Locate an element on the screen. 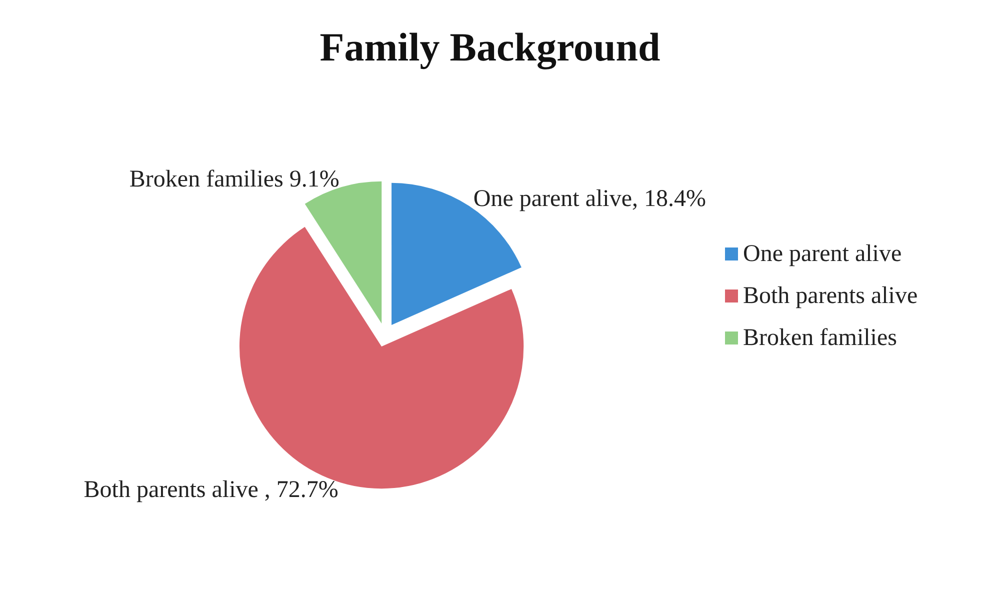 The image size is (998, 592). data-label: One parent alive, 18.4% is located at coordinates (589, 199).